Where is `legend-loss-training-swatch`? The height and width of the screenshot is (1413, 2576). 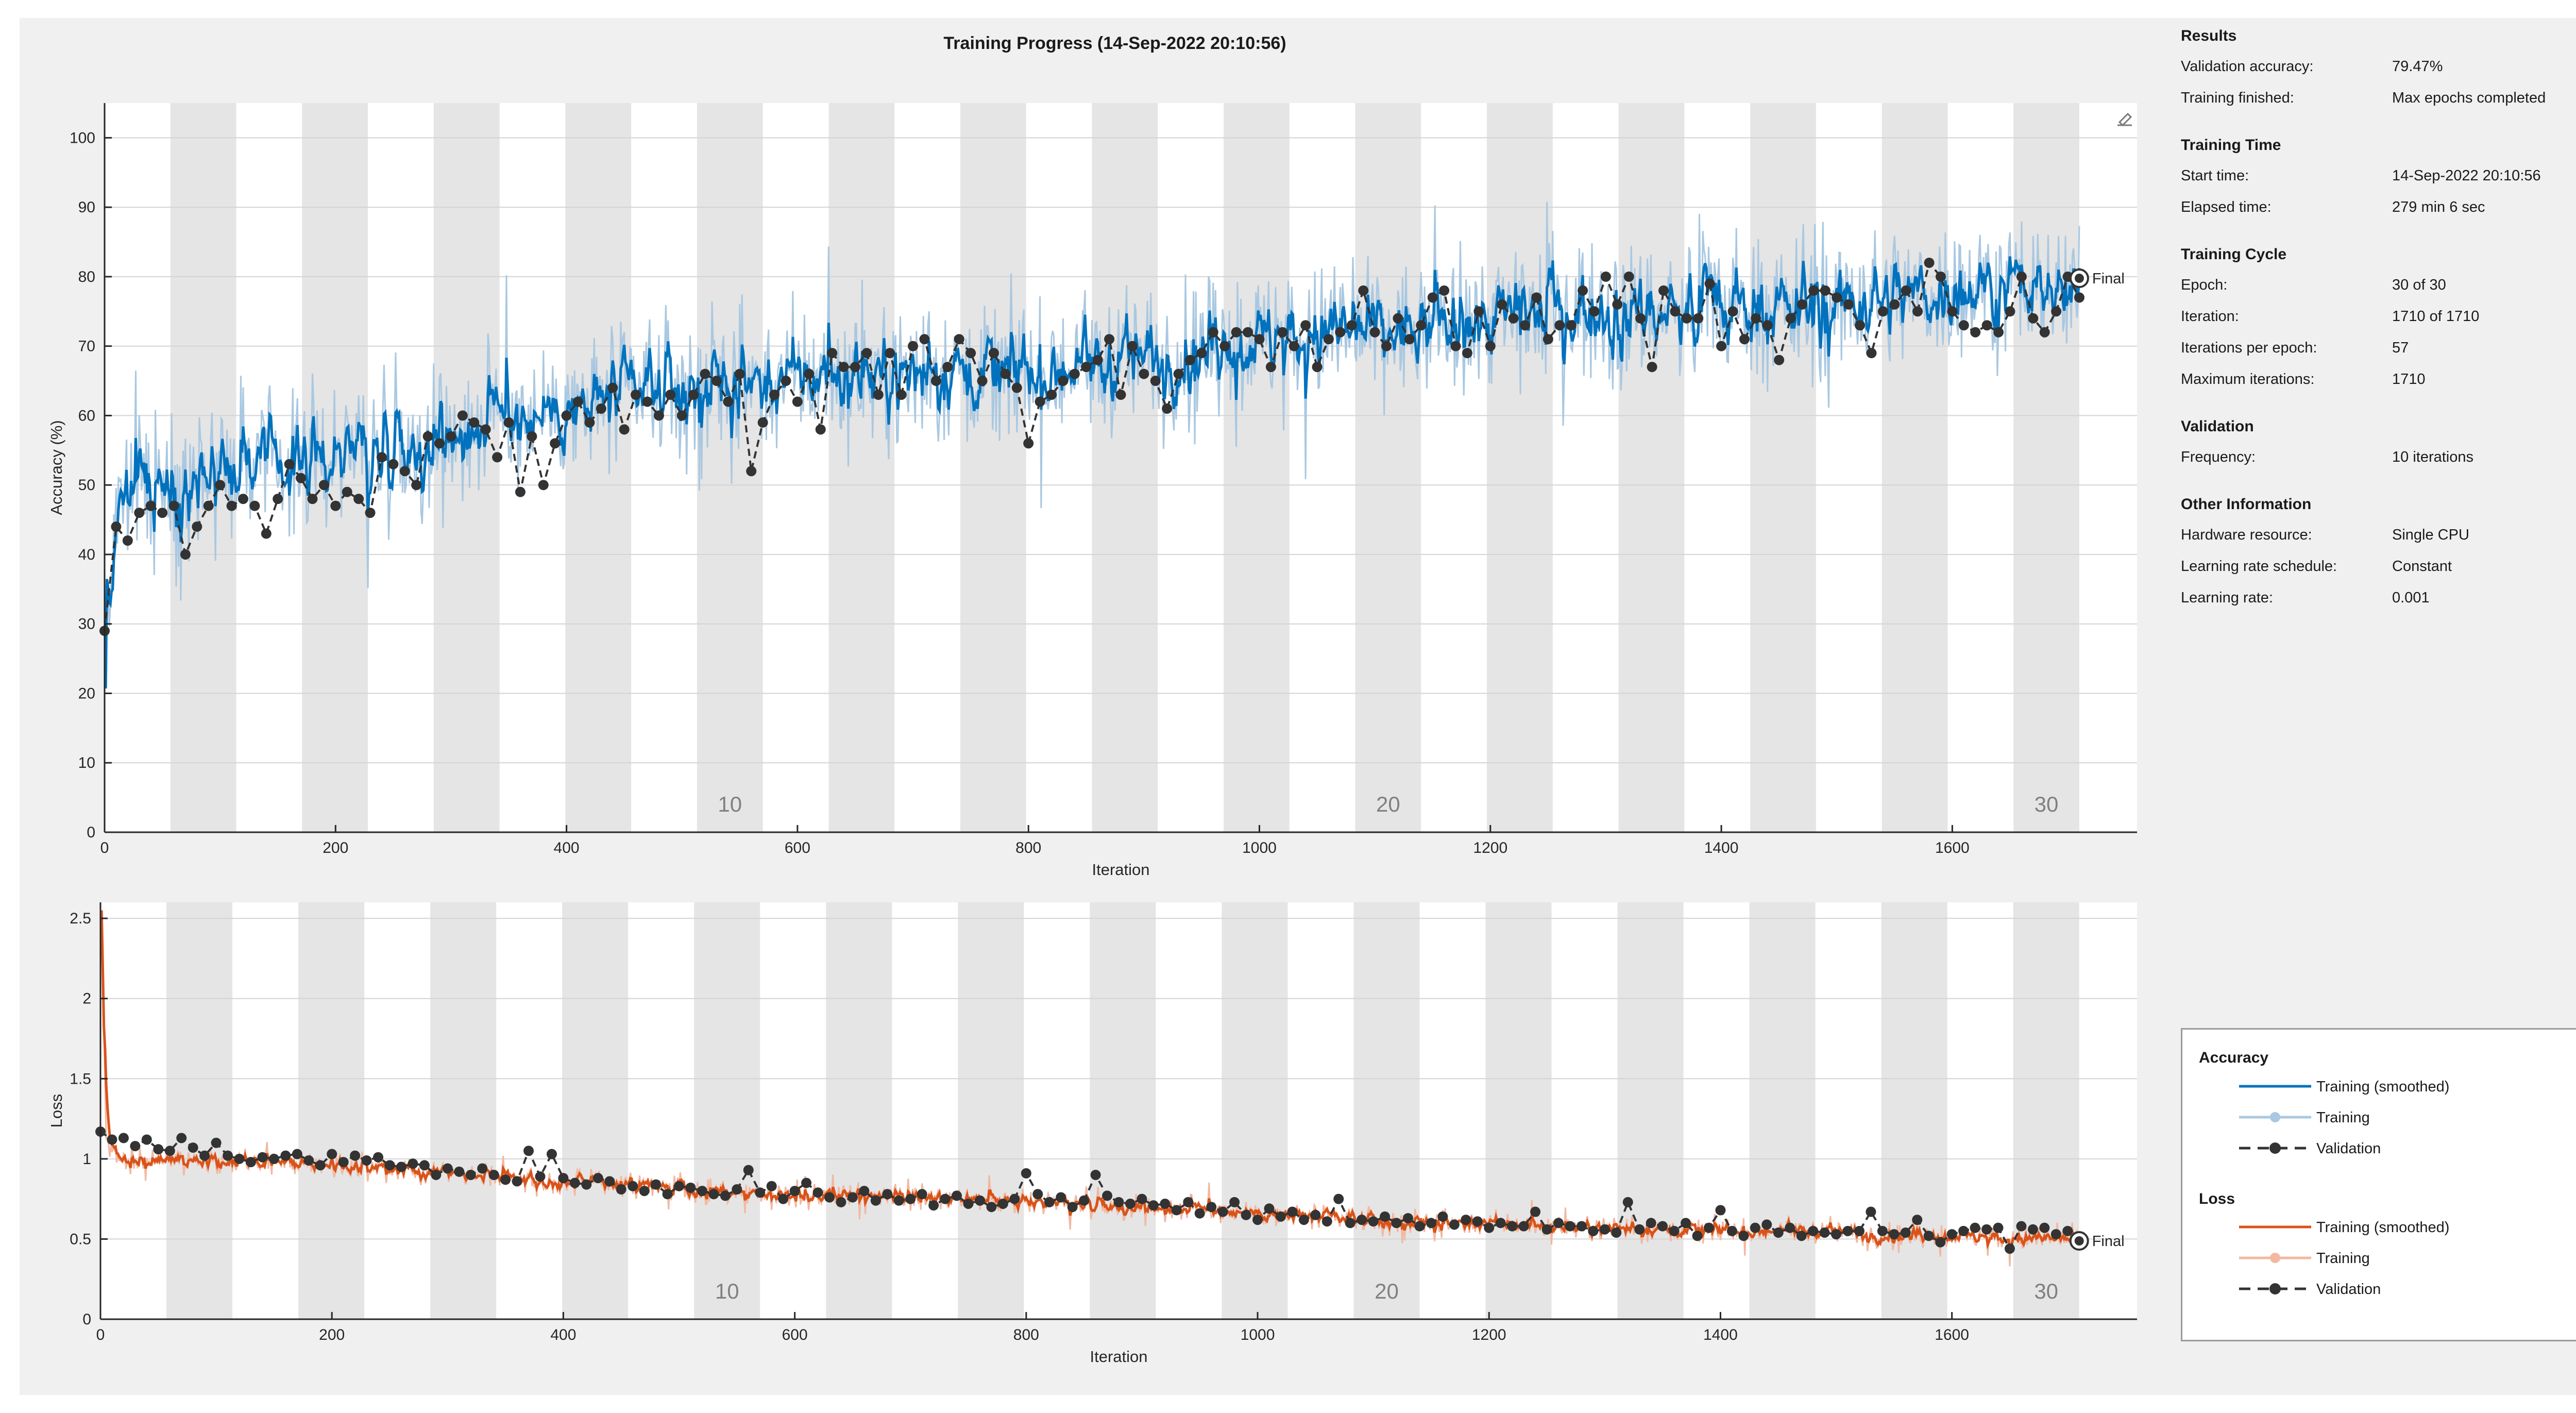
legend-loss-training-swatch is located at coordinates (2275, 1258).